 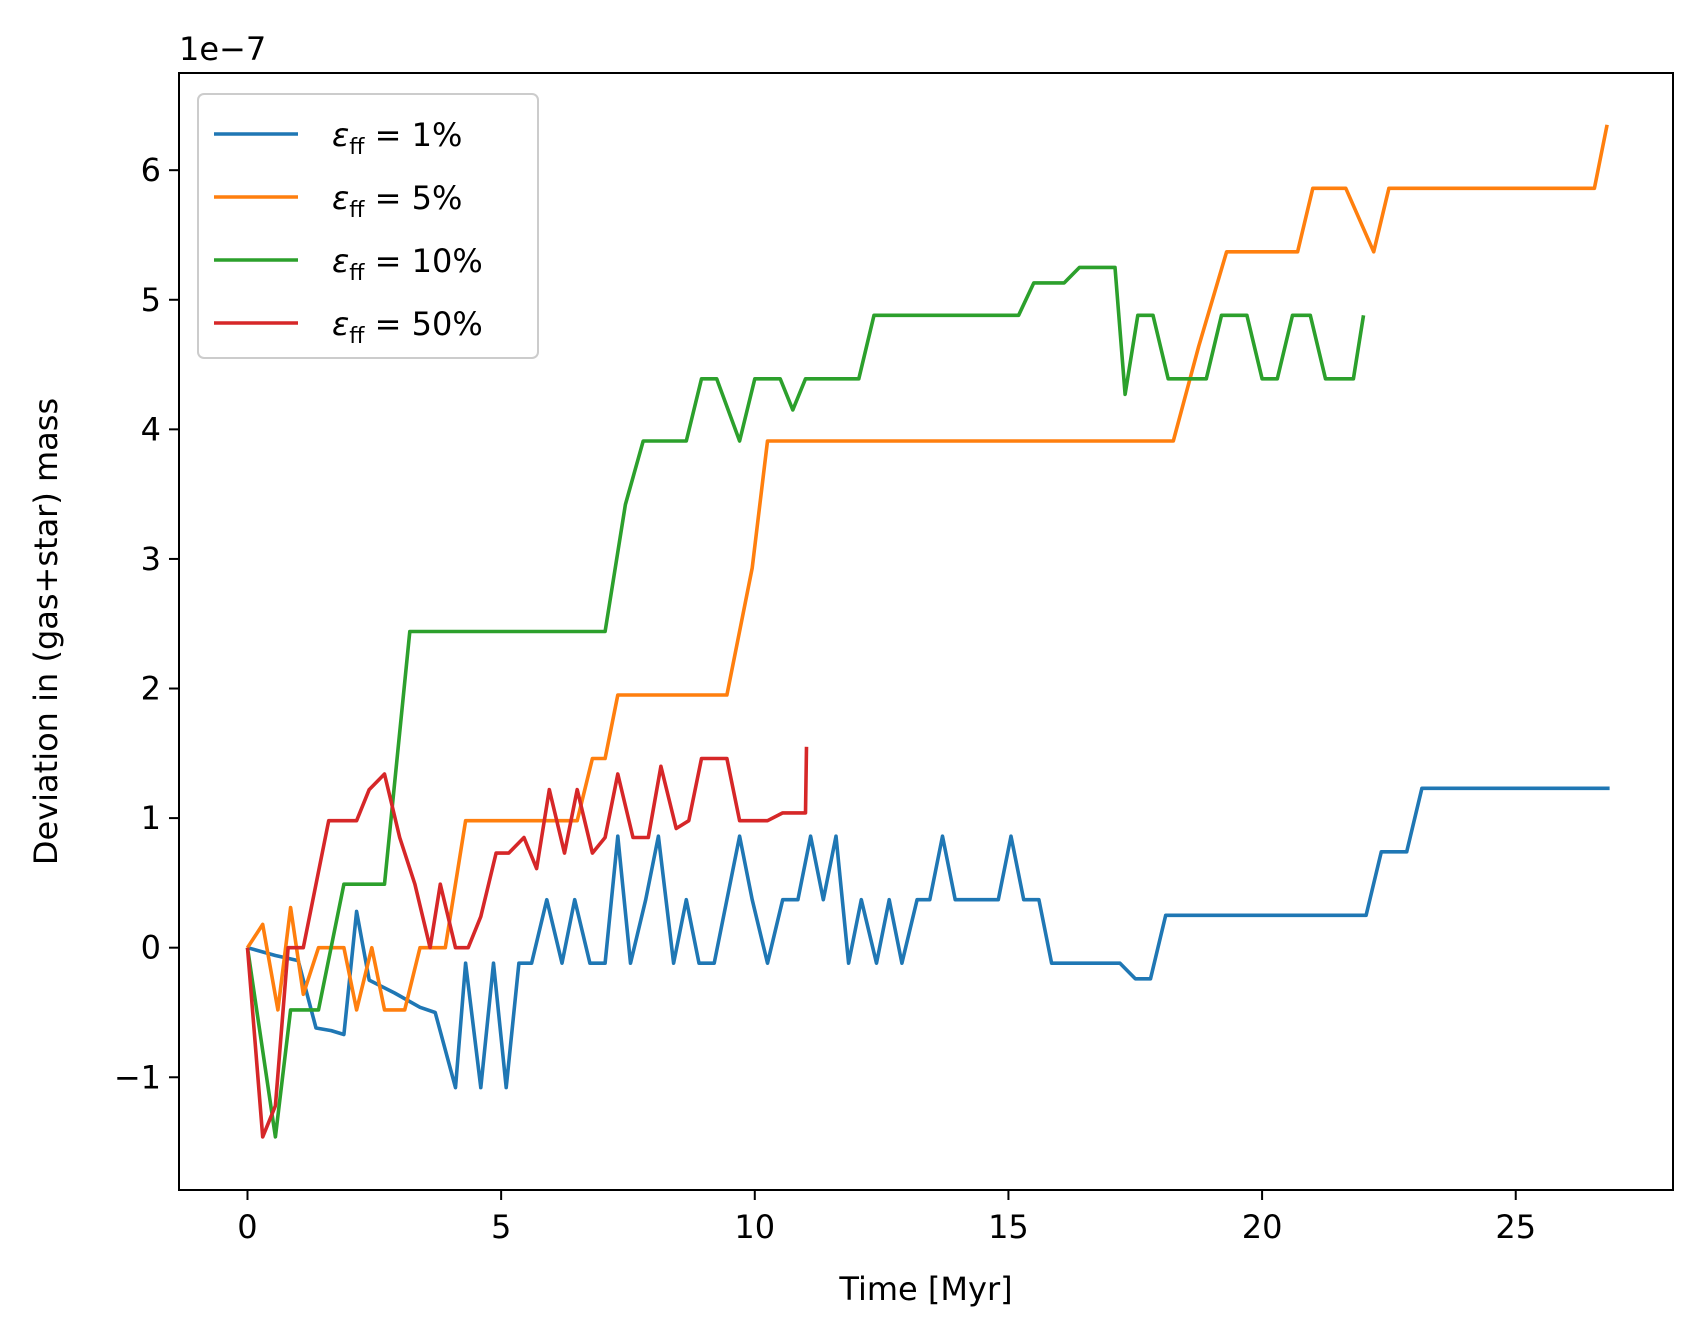 What do you see at coordinates (1262, 1227) in the screenshot?
I see `x-tick-label: 20` at bounding box center [1262, 1227].